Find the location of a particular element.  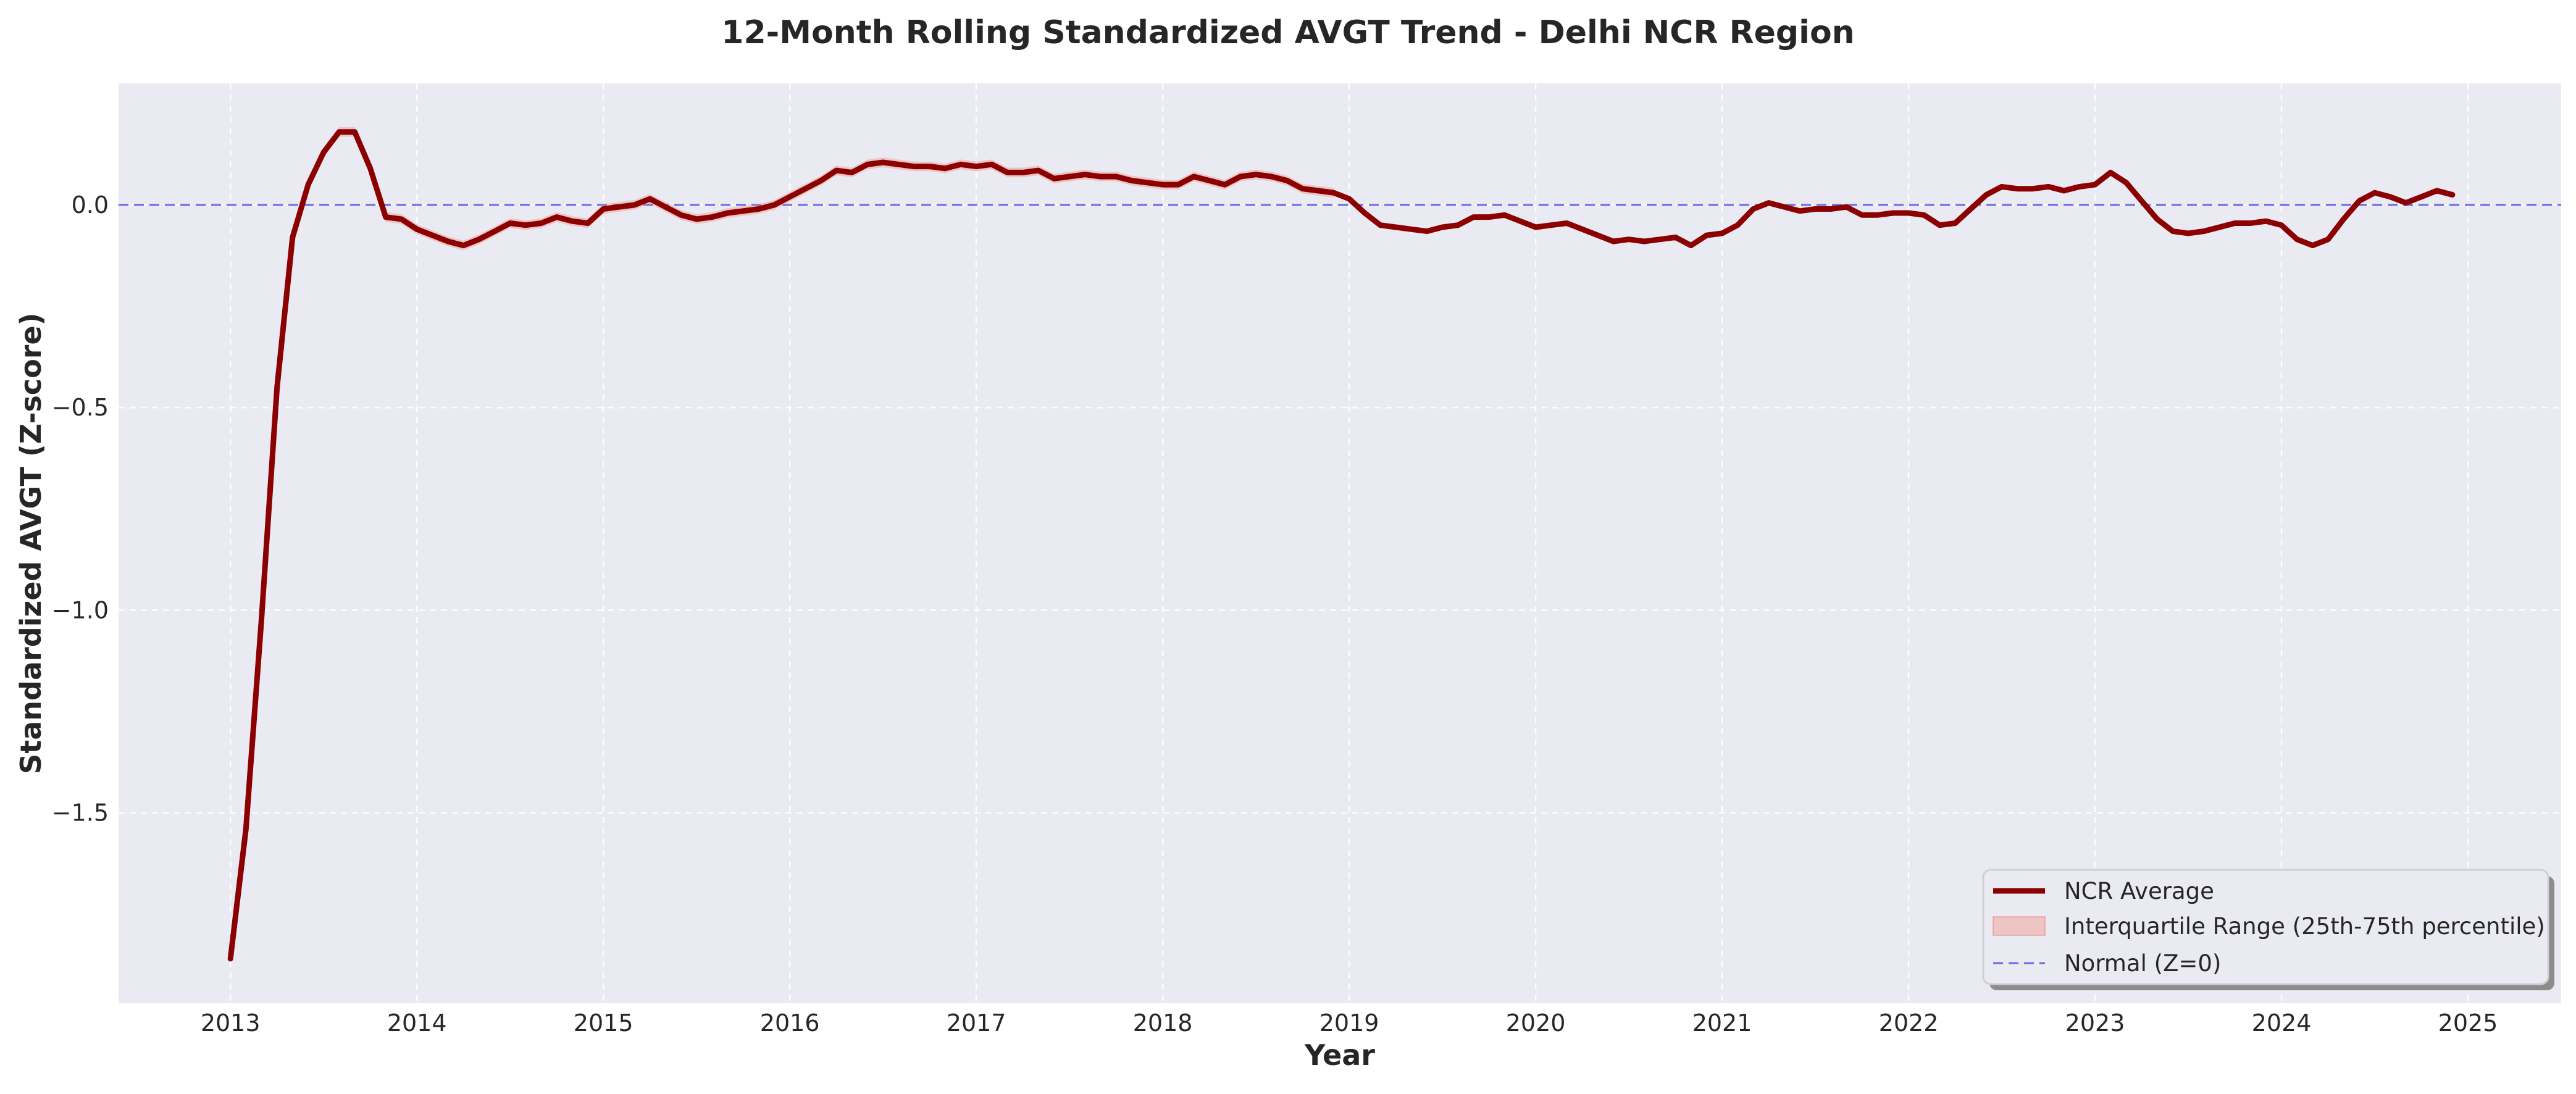

y-axis-ticks: 0.0 −0.5 −1.0 −1.5 is located at coordinates (80, 509).